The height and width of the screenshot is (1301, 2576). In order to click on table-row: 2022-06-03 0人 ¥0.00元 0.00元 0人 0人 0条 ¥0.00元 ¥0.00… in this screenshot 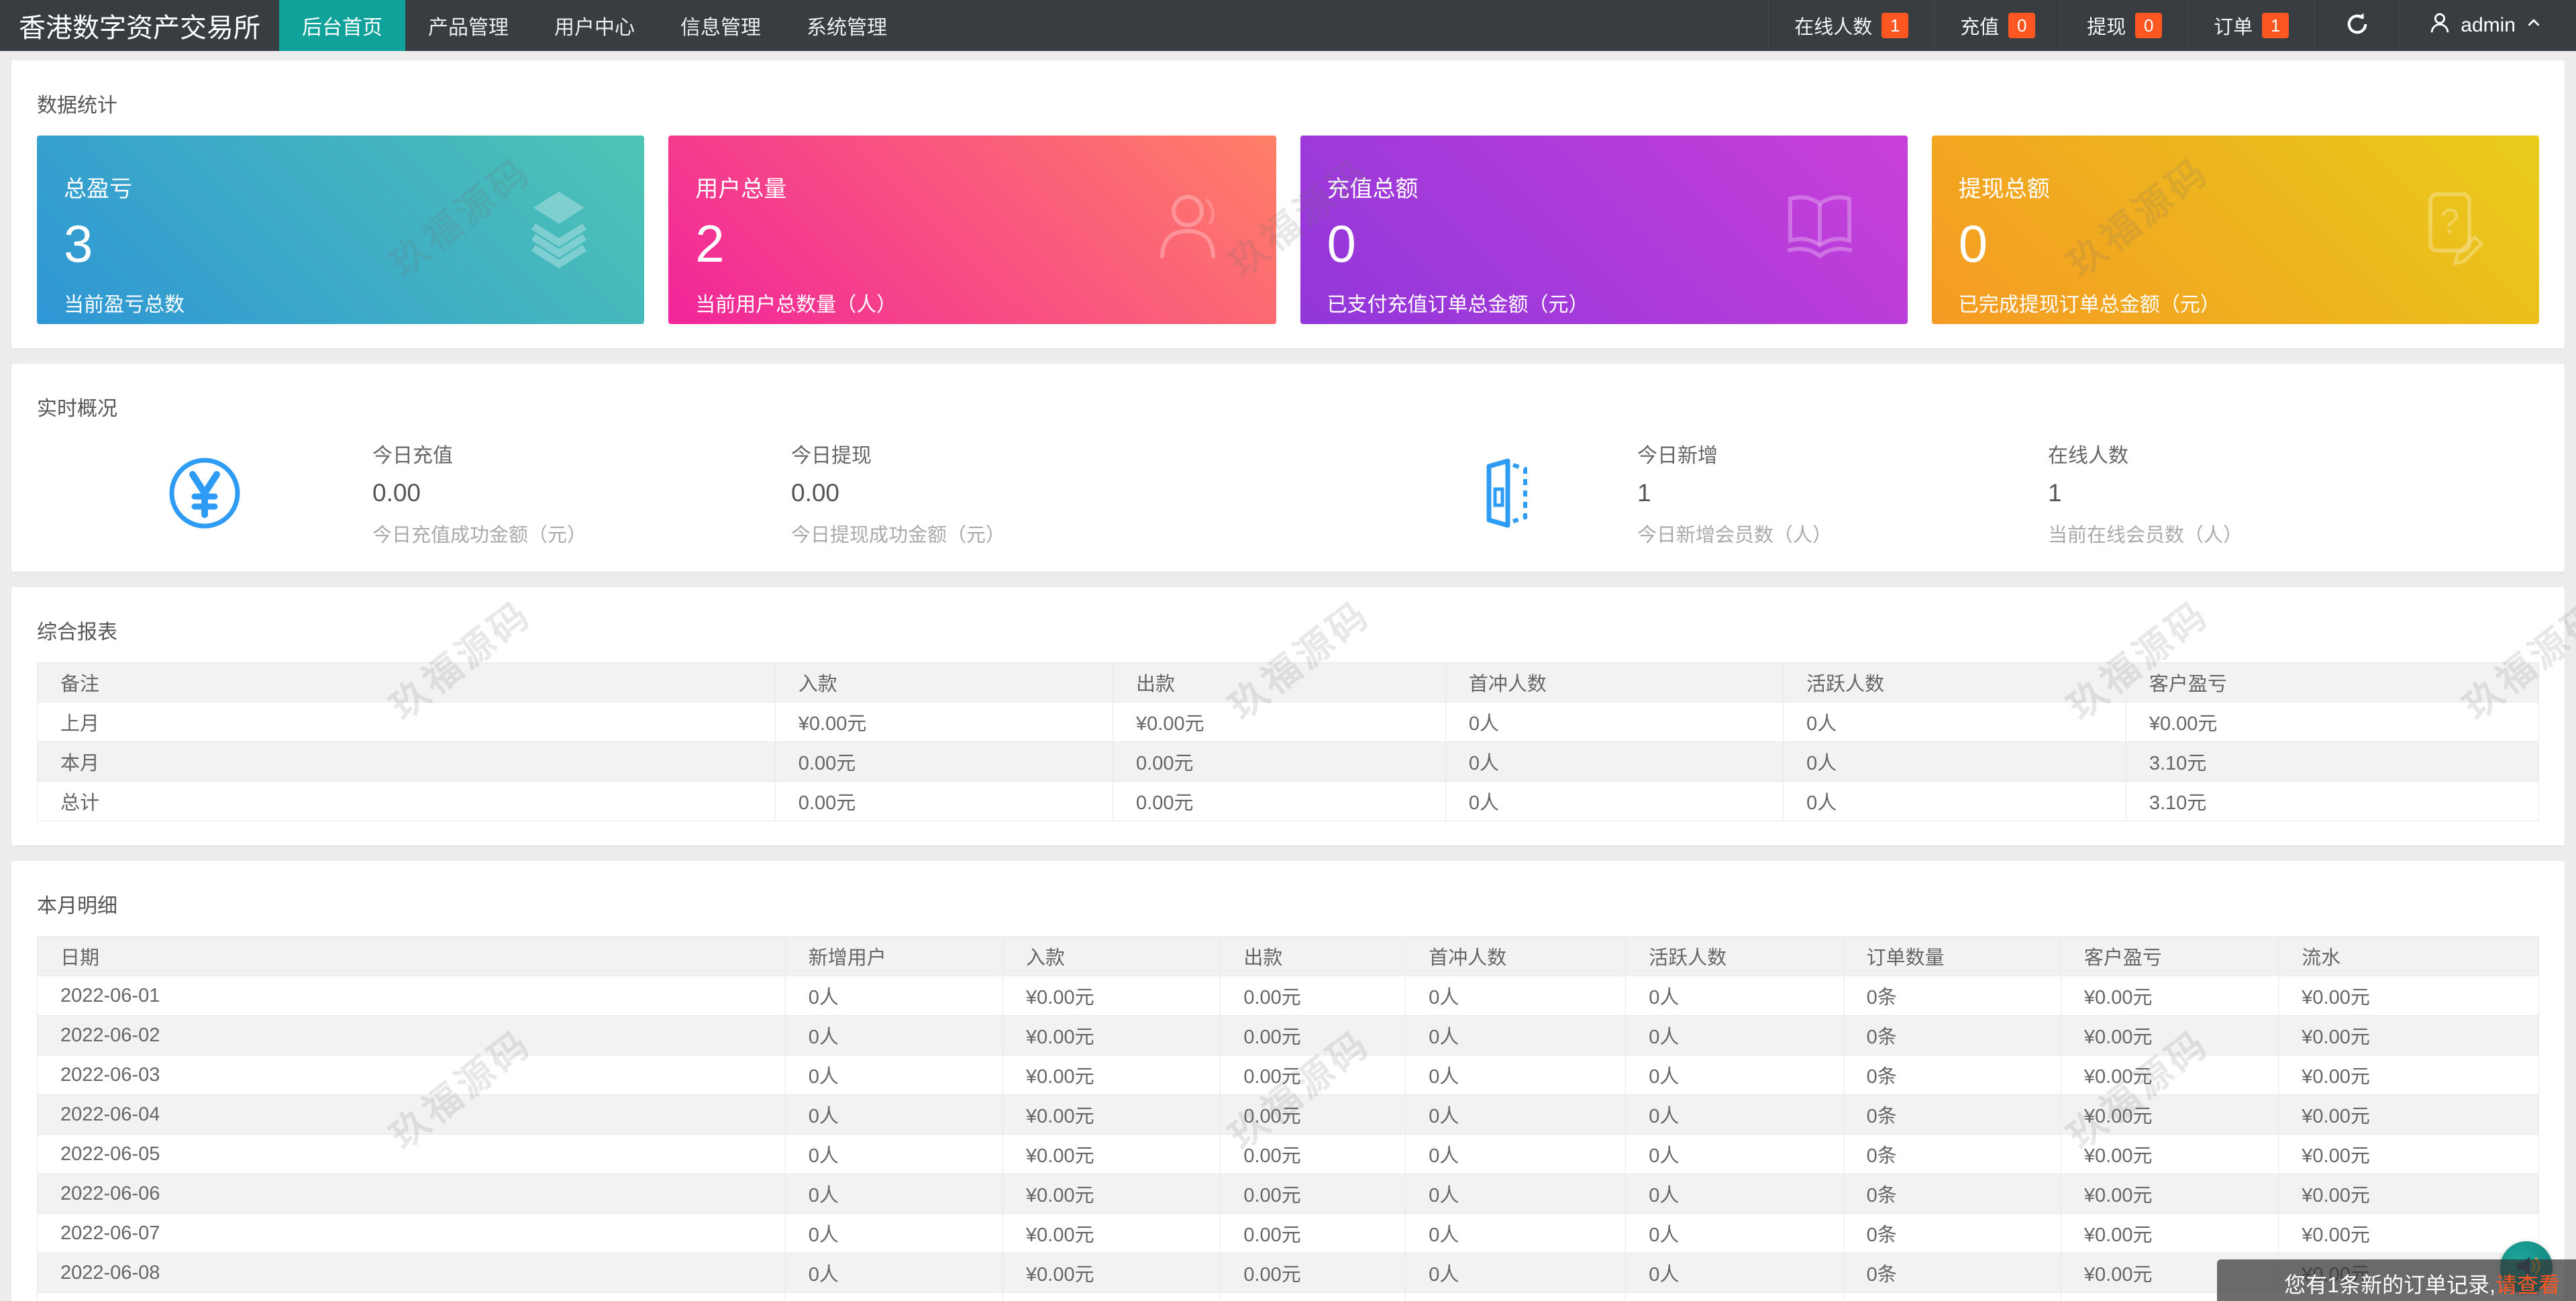, I will do `click(1288, 1075)`.